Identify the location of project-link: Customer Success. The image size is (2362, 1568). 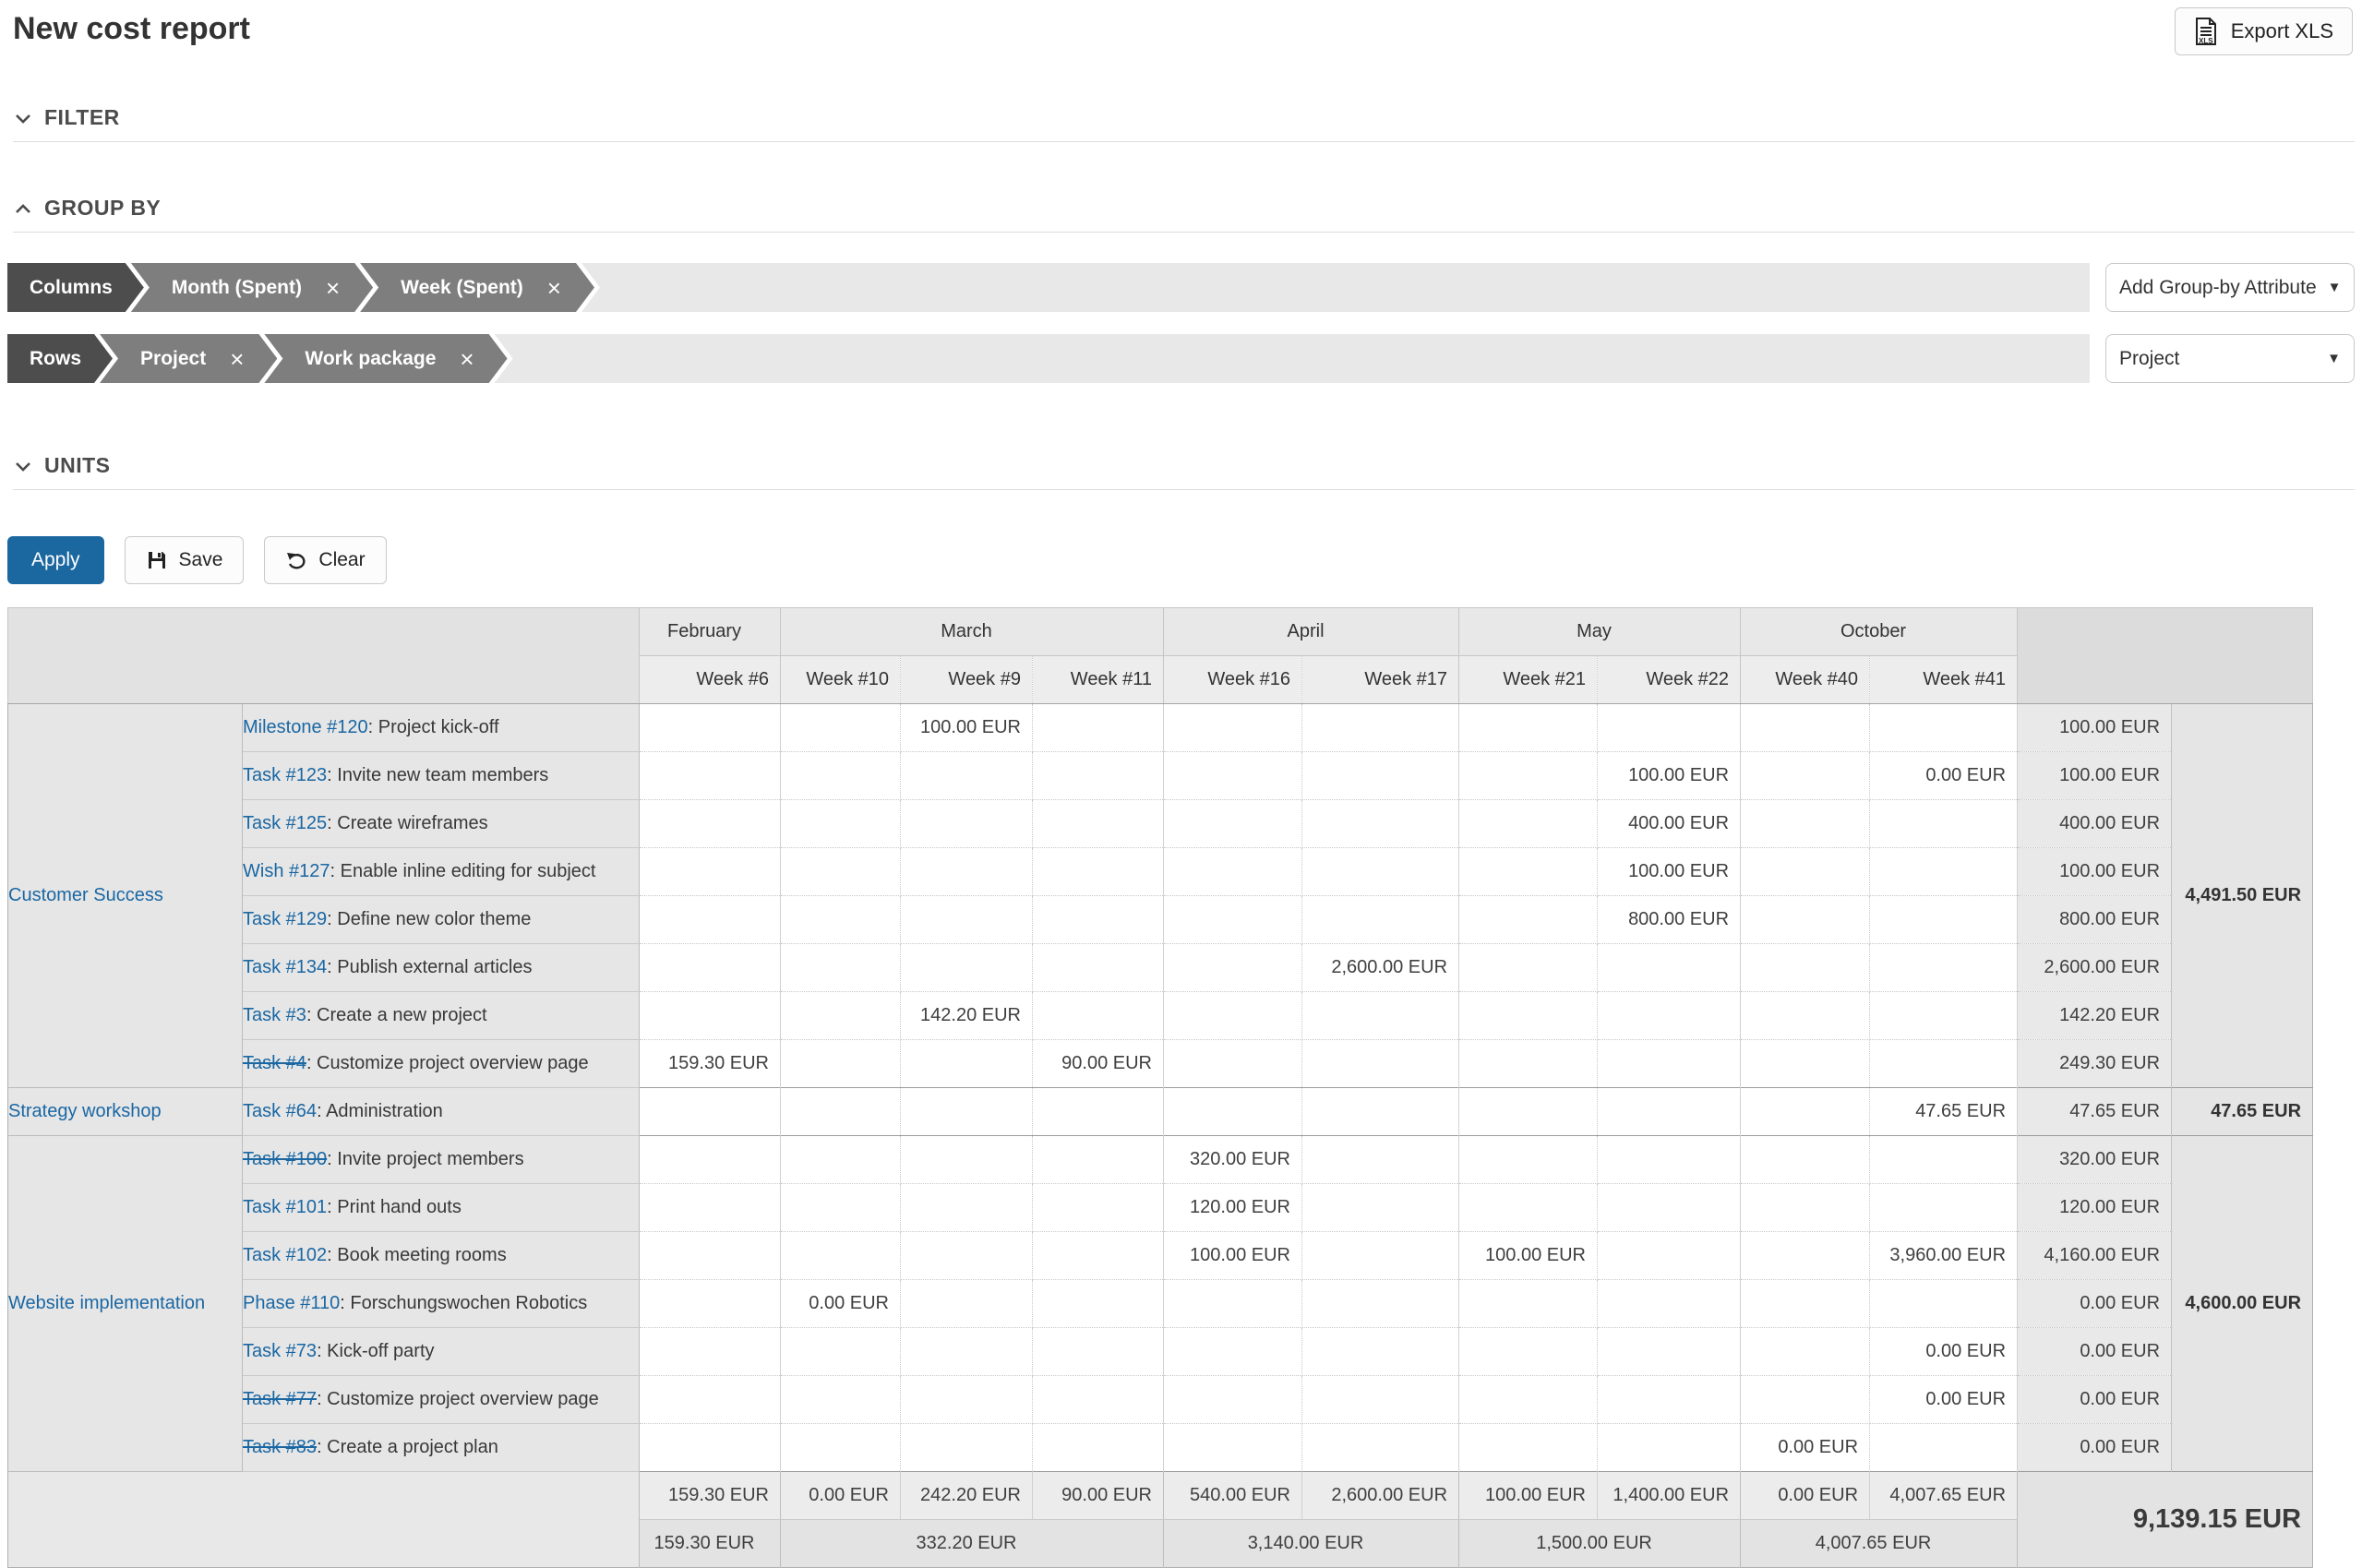
(85, 895).